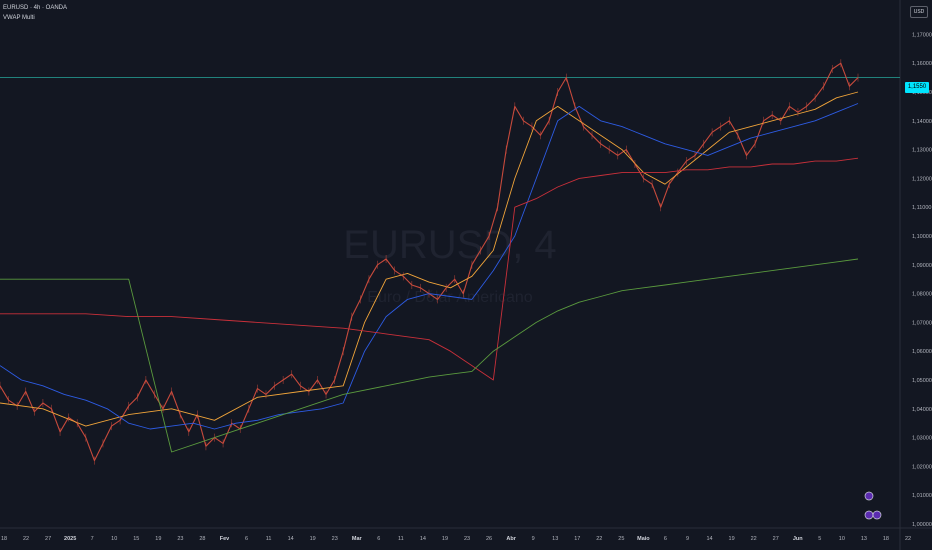  Describe the element at coordinates (922, 496) in the screenshot. I see `y-tick-label: 1,01000` at that location.